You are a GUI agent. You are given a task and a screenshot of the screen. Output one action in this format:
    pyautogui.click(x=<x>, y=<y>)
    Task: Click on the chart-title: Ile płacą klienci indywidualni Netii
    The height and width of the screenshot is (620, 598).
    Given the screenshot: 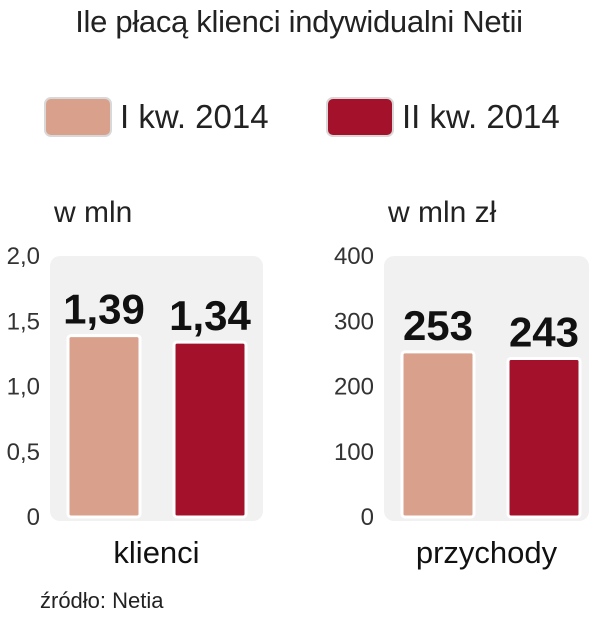 What is the action you would take?
    pyautogui.click(x=299, y=21)
    